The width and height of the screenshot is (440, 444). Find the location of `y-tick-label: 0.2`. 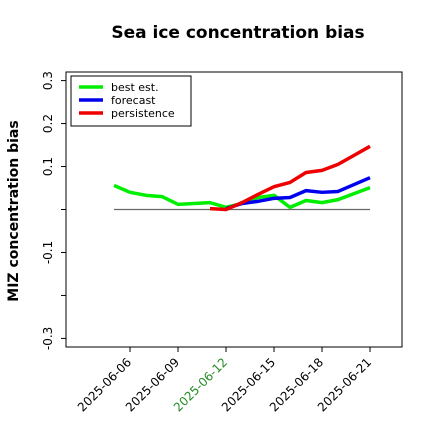

y-tick-label: 0.2 is located at coordinates (48, 123).